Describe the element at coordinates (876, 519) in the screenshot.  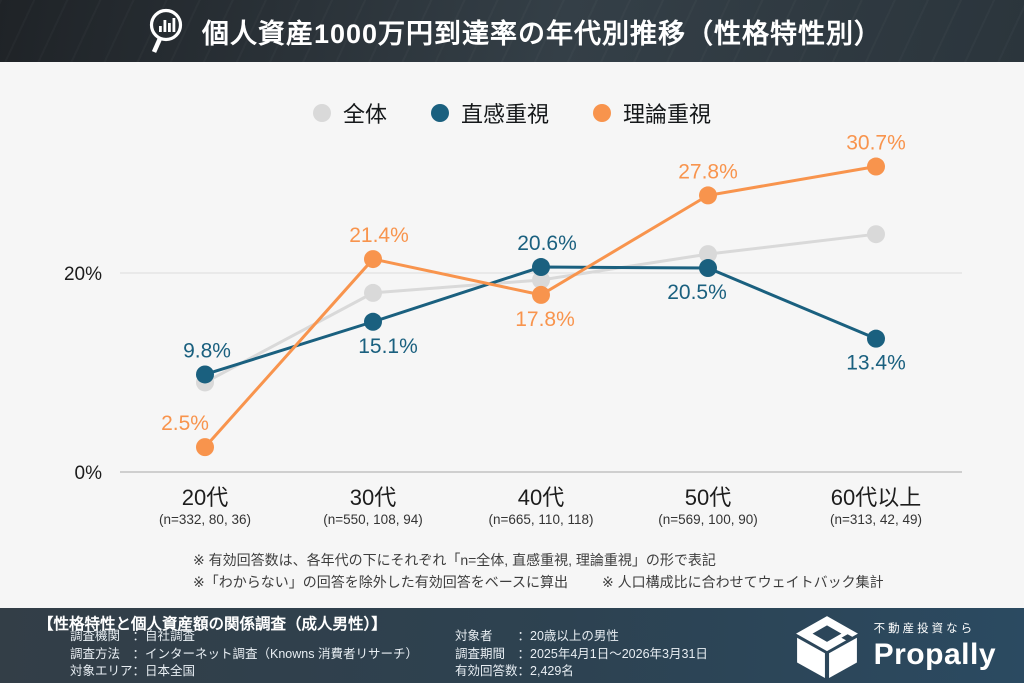
I see `x-tick-n-label: (n=313, 42, 49)` at that location.